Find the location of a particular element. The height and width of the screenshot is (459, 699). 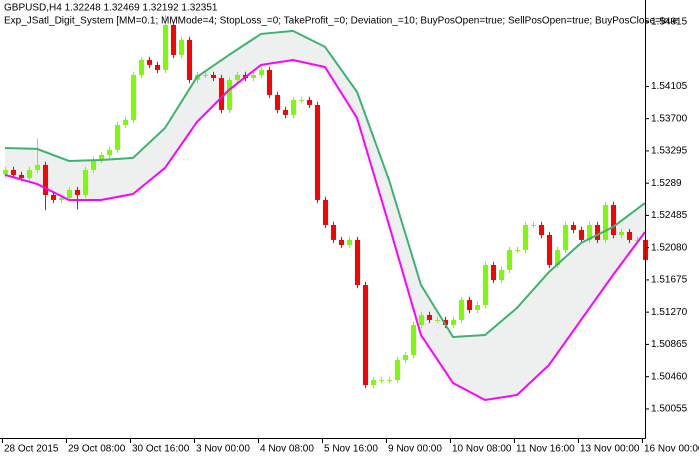

x-tick-label: 3 Nov 00:00 is located at coordinates (223, 449).